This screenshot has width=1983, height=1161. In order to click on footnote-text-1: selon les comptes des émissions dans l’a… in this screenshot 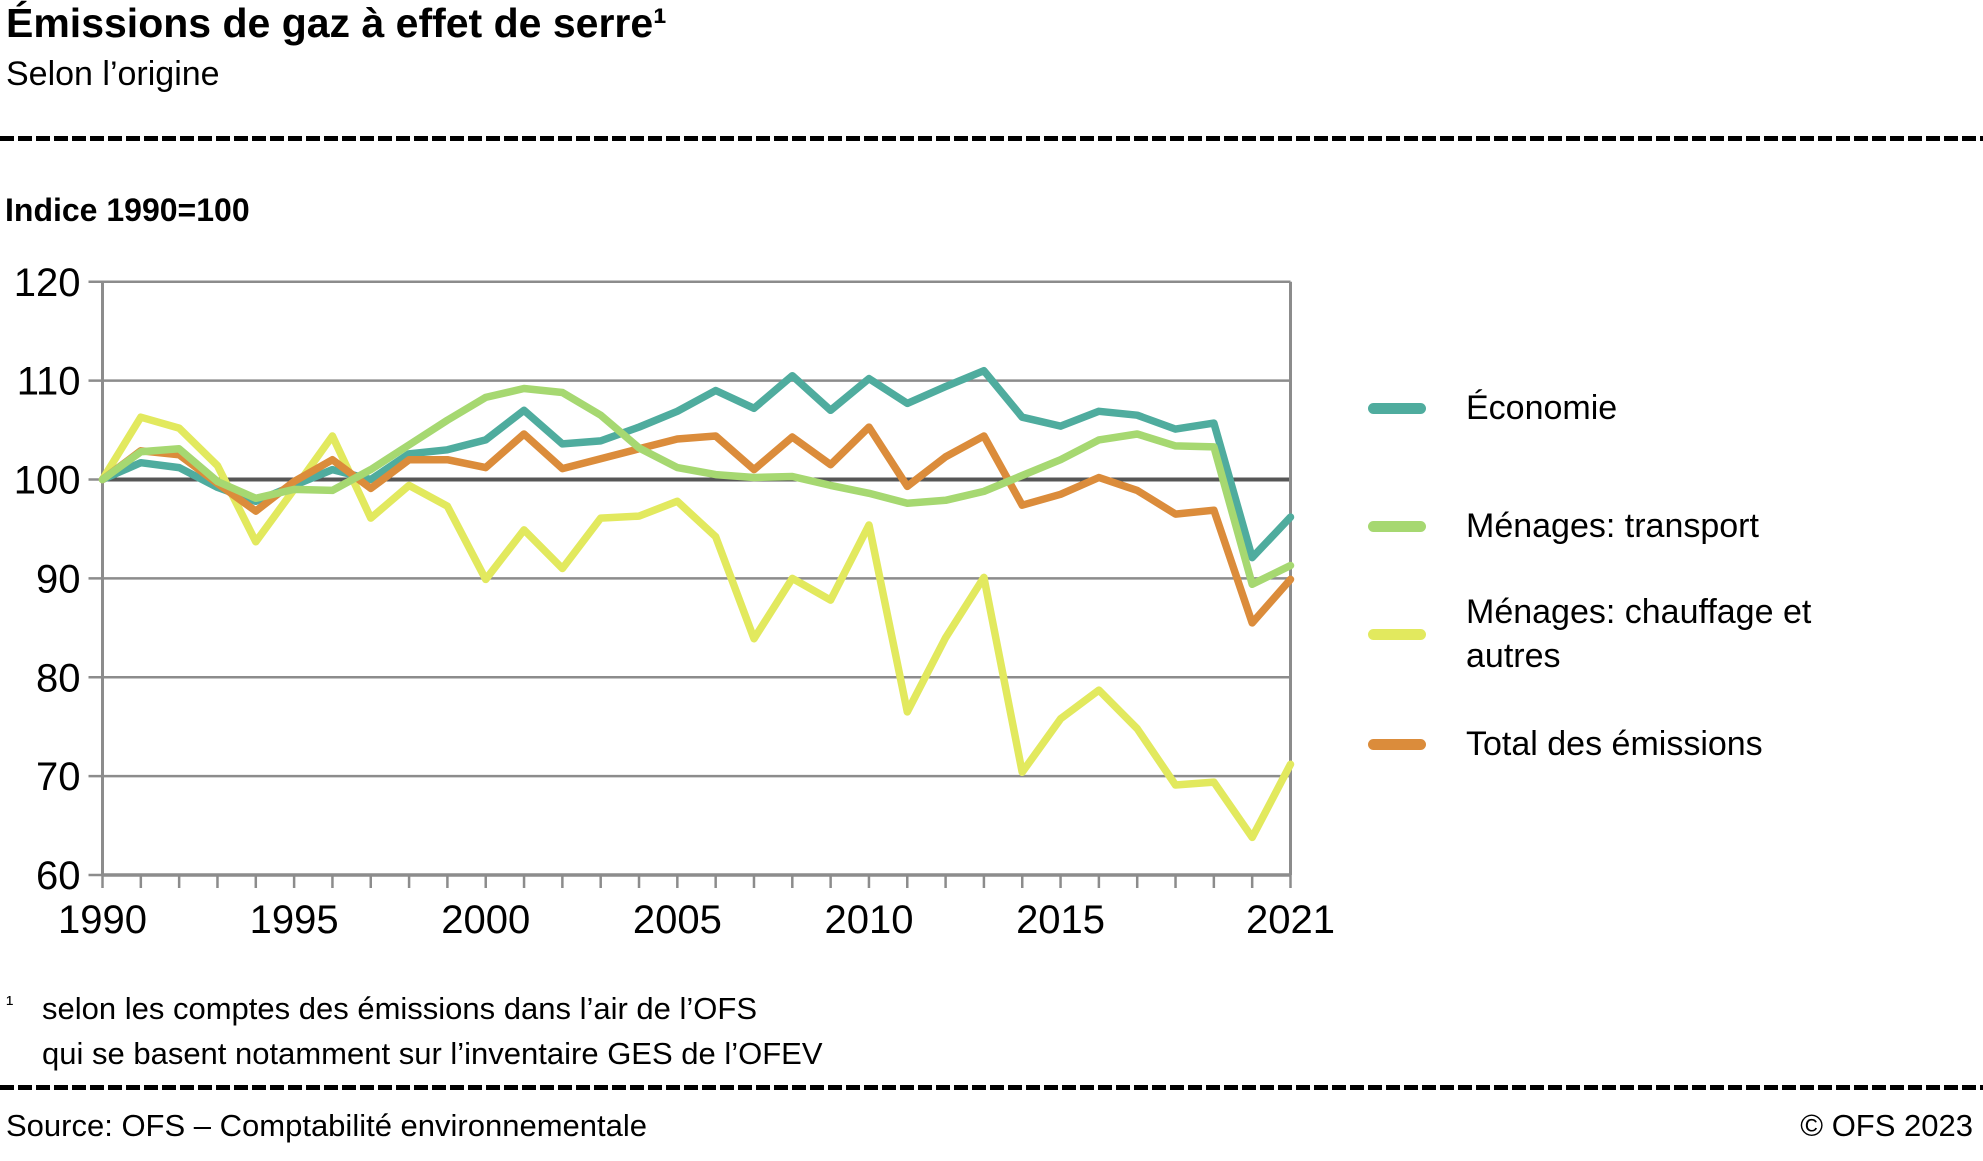, I will do `click(400, 1008)`.